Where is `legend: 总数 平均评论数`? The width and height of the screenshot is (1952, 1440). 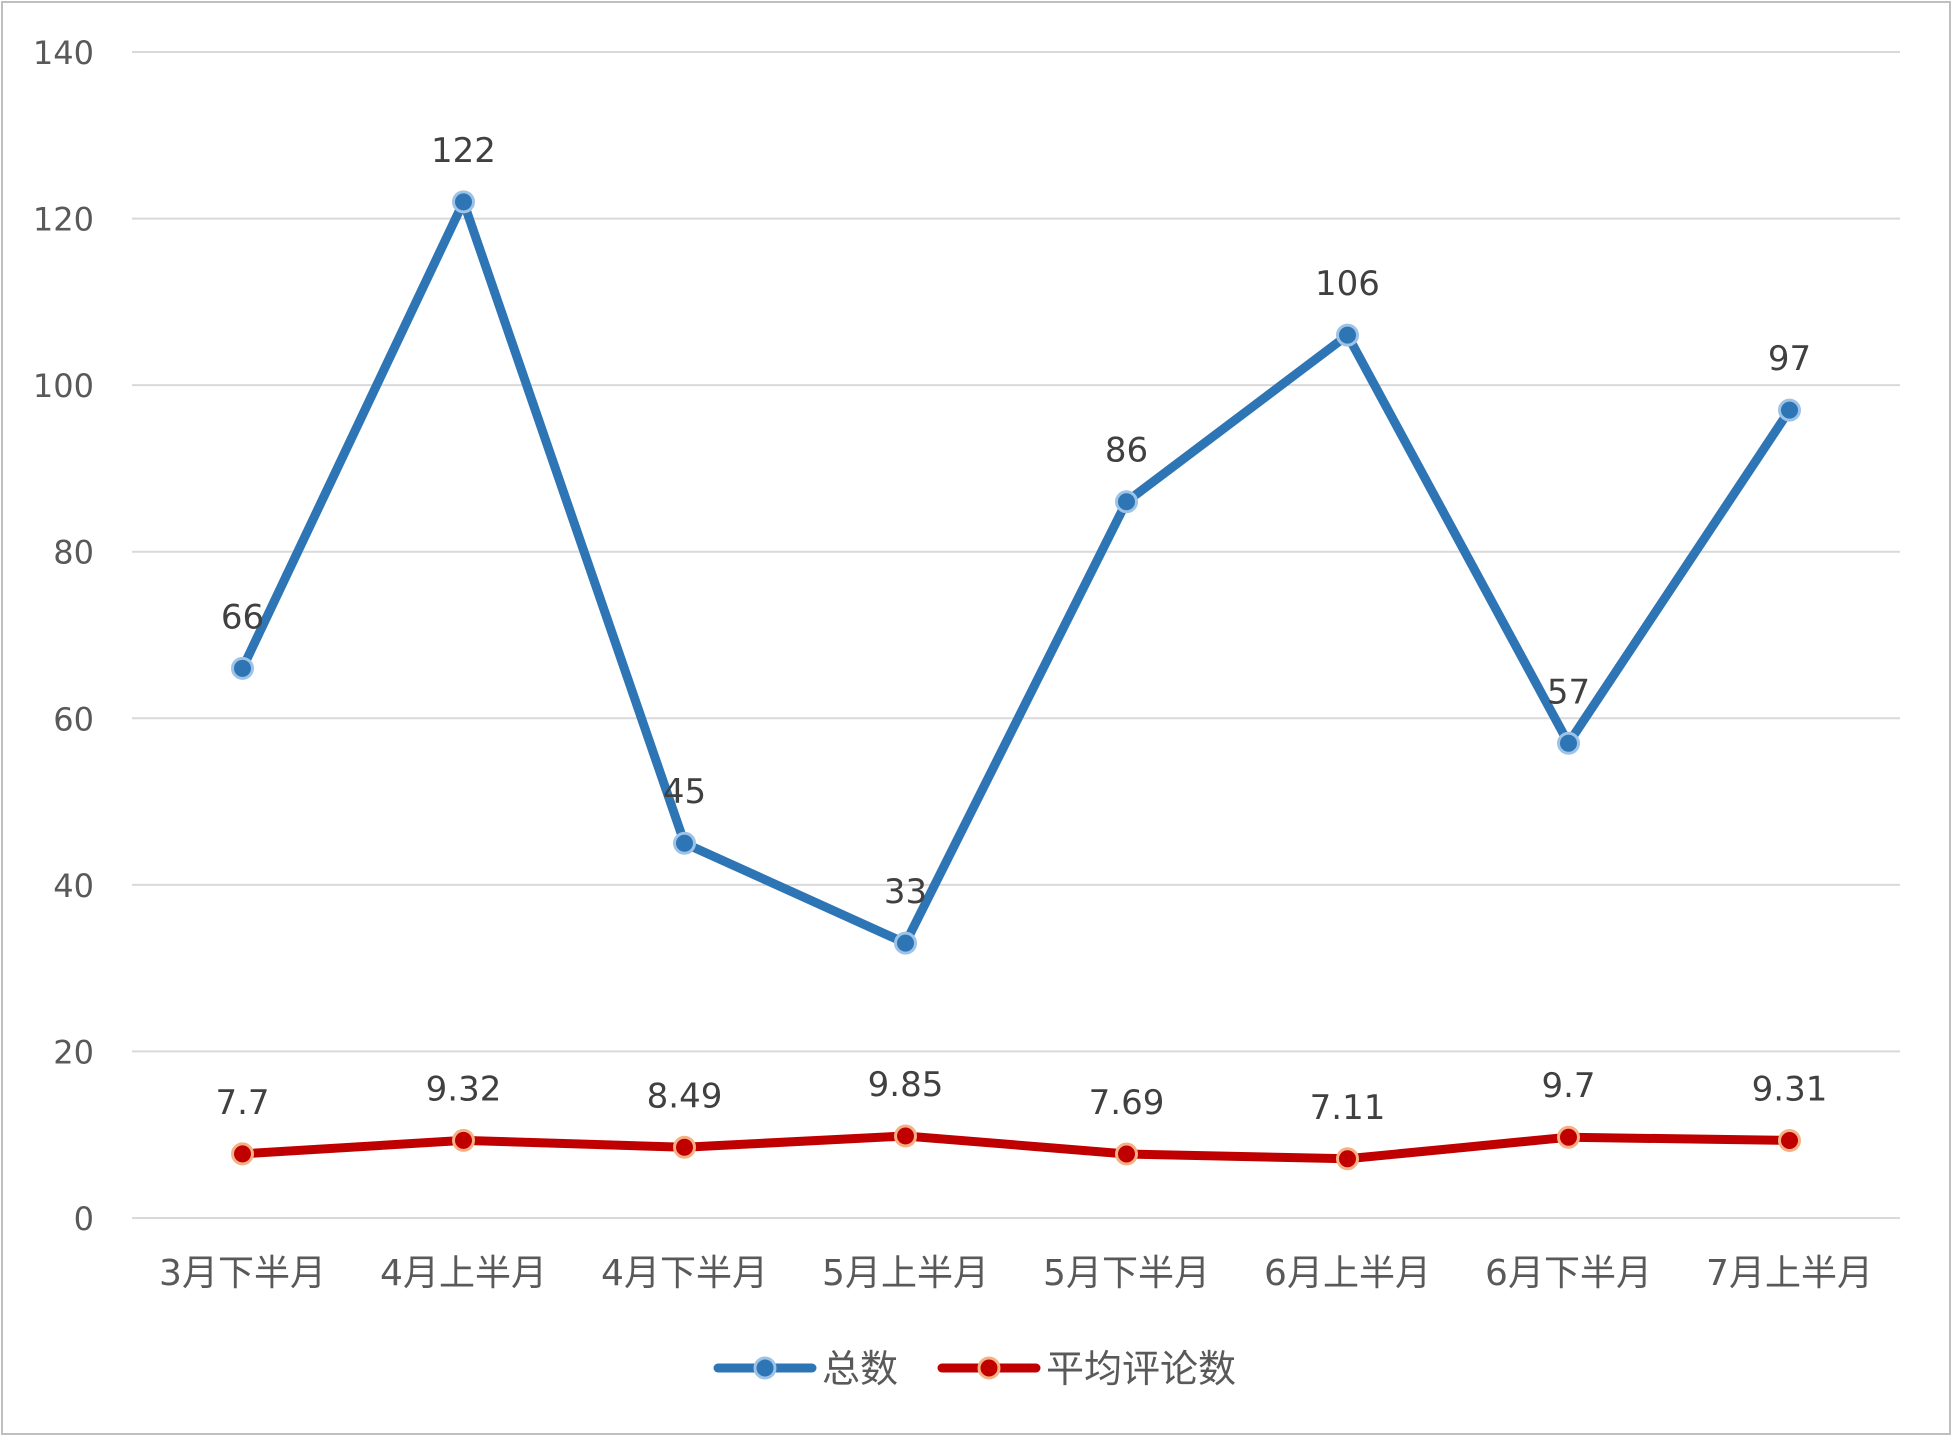
legend: 总数 平均评论数 is located at coordinates (974, 1369).